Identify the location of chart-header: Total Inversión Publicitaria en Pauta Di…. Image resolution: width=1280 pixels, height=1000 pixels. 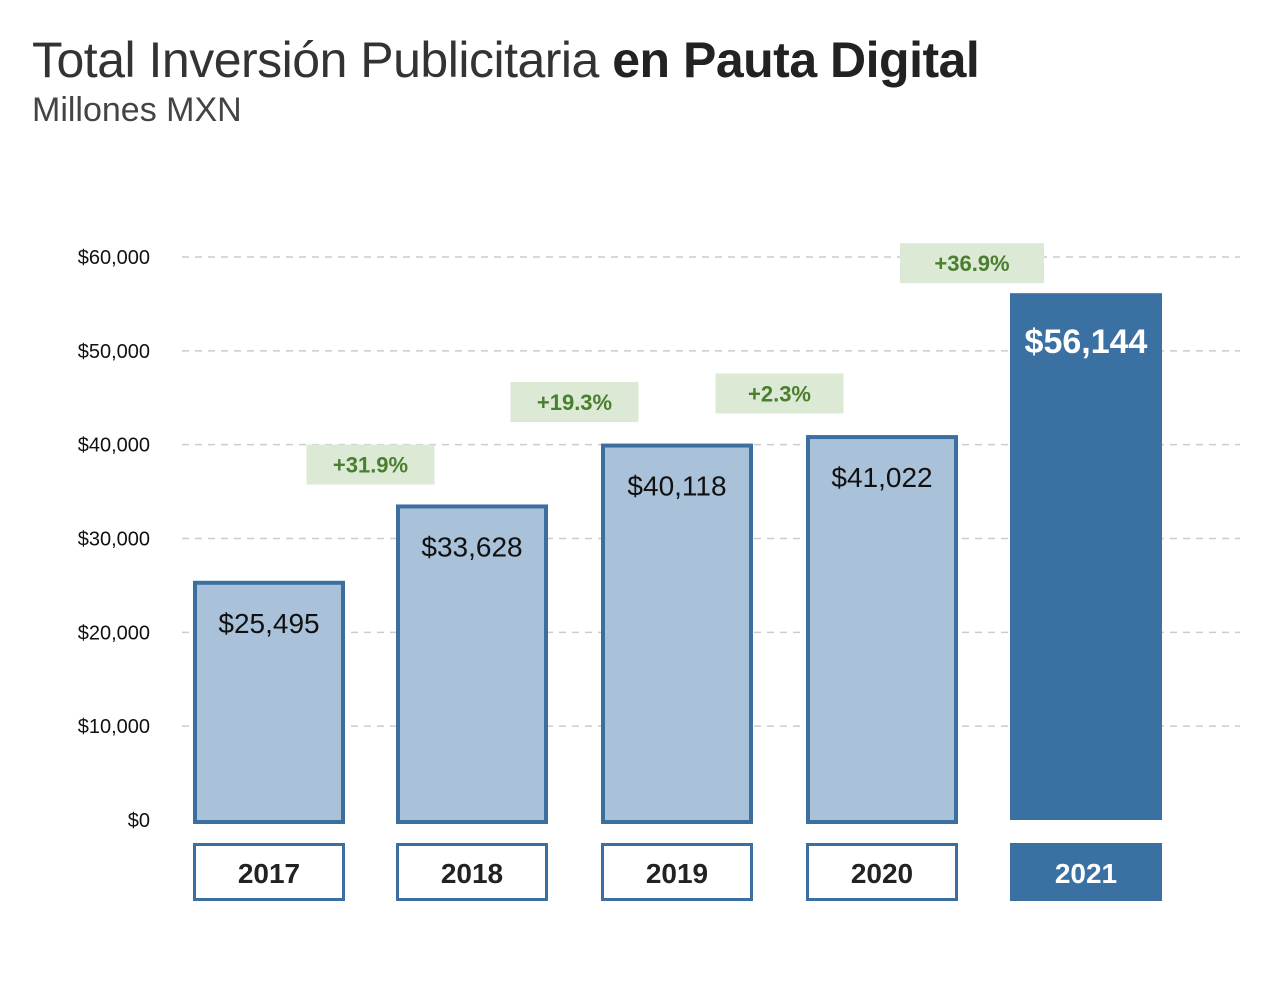
(506, 79).